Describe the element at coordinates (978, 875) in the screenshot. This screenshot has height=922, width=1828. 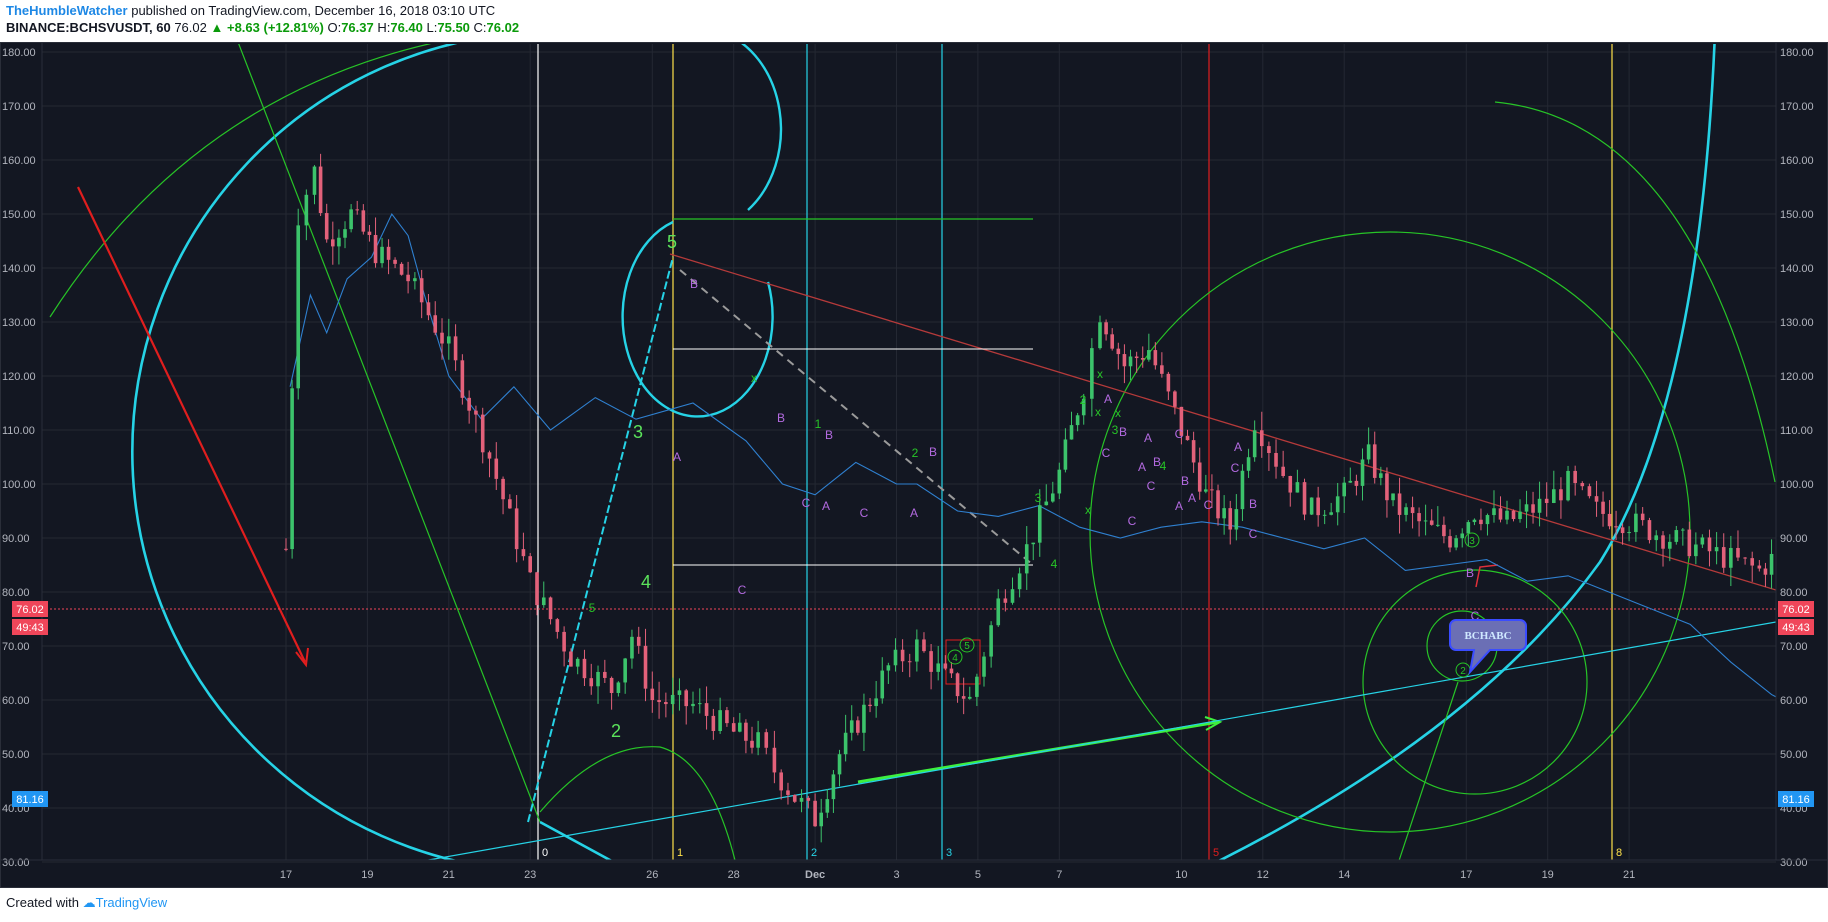
I see `x-tick: 5` at that location.